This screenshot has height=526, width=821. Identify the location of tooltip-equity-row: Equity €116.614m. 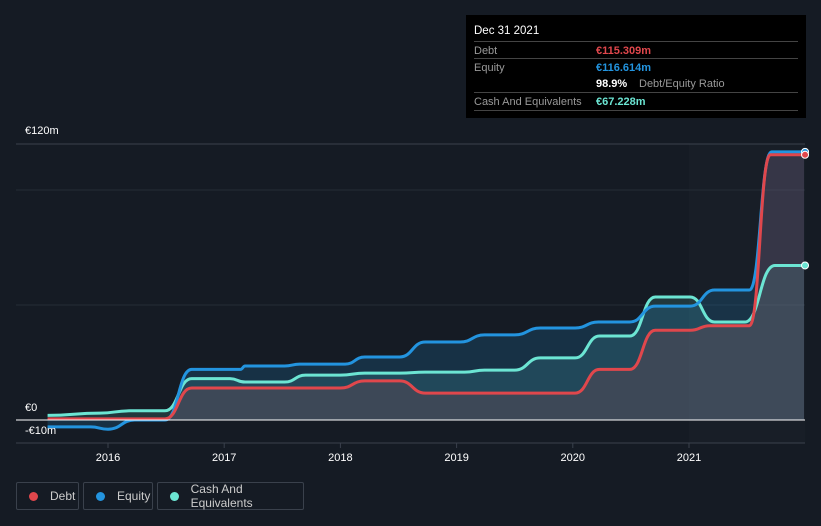
(636, 67).